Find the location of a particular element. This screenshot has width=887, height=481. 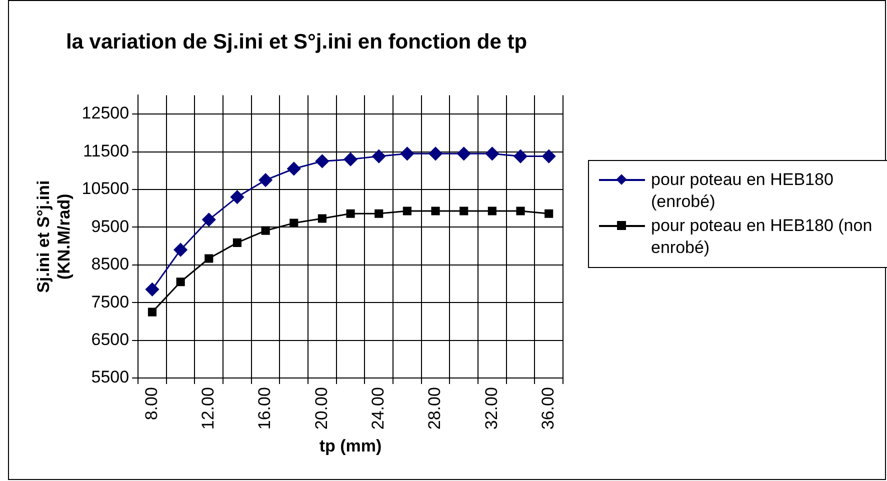

y-tick-label: 11500 is located at coordinates (106, 150).